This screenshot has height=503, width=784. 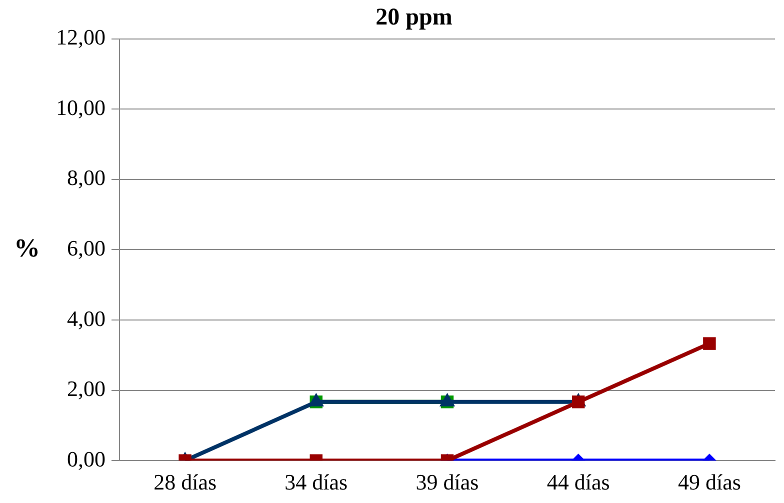 I want to click on y-tick-label: 12,00, so click(x=81, y=37).